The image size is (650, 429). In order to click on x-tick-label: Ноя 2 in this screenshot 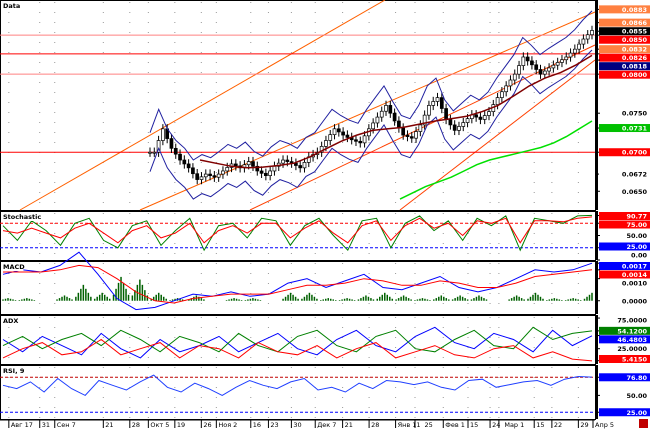, I will do `click(227, 425)`.